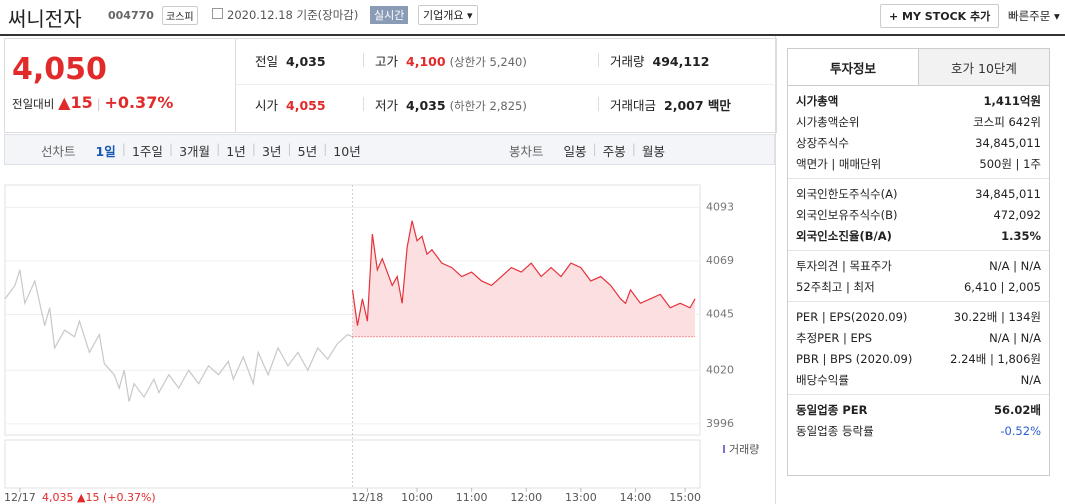  I want to click on mystock-button: + MY STOCK 추가, so click(940, 16).